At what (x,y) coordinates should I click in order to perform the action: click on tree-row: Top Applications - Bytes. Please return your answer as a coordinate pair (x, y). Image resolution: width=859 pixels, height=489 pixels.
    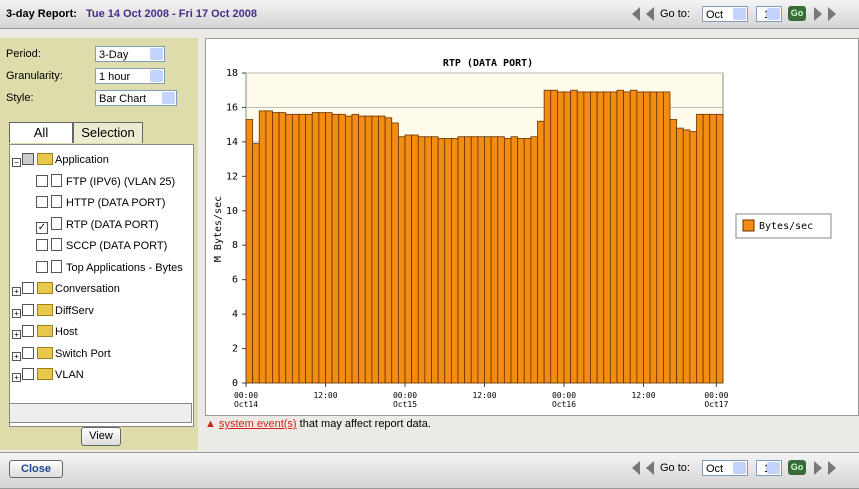
    Looking at the image, I should click on (109, 267).